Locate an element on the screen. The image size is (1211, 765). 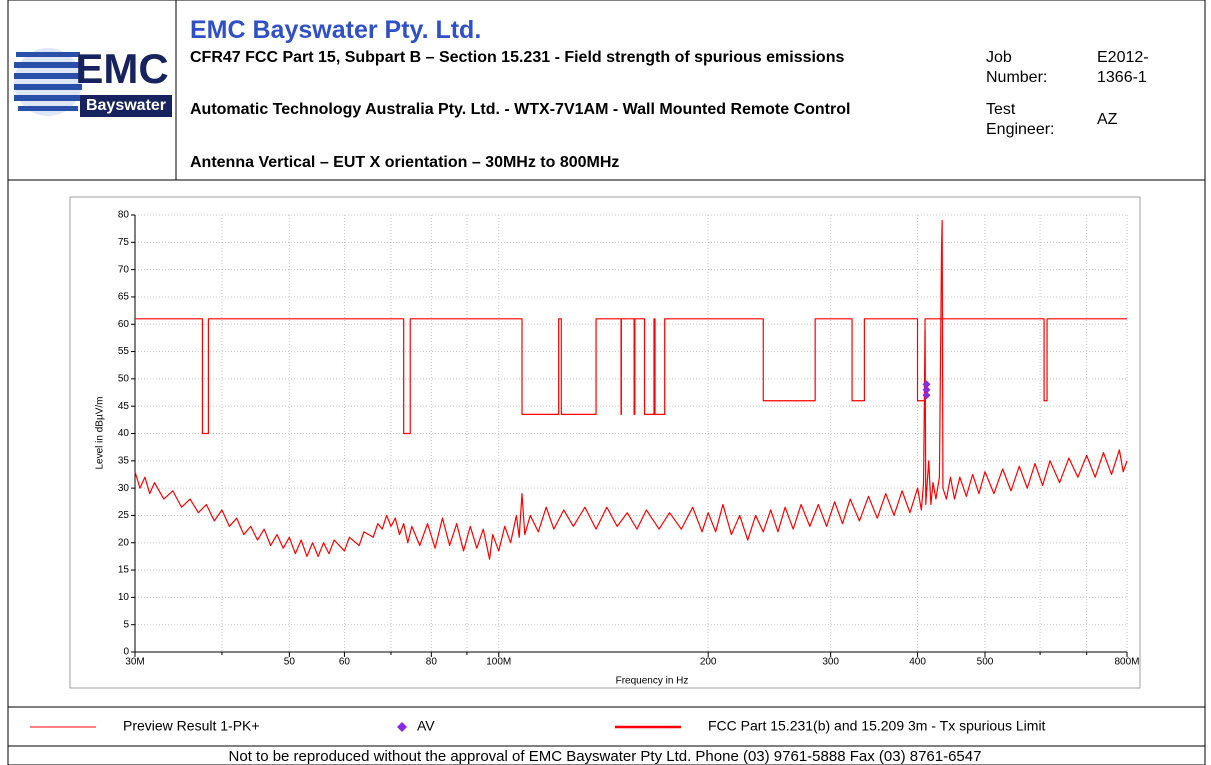
logo-sub: Bayswater is located at coordinates (126, 105).